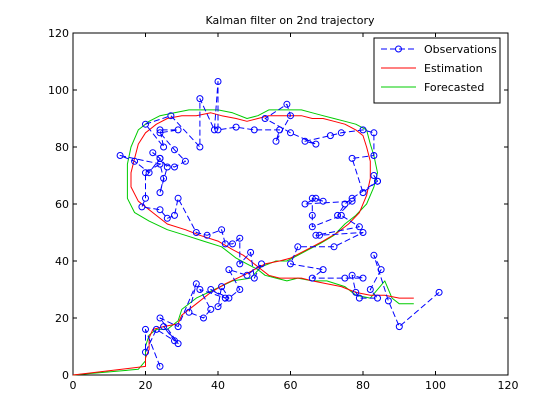 This screenshot has width=560, height=420. I want to click on x-tick-label: 40, so click(218, 385).